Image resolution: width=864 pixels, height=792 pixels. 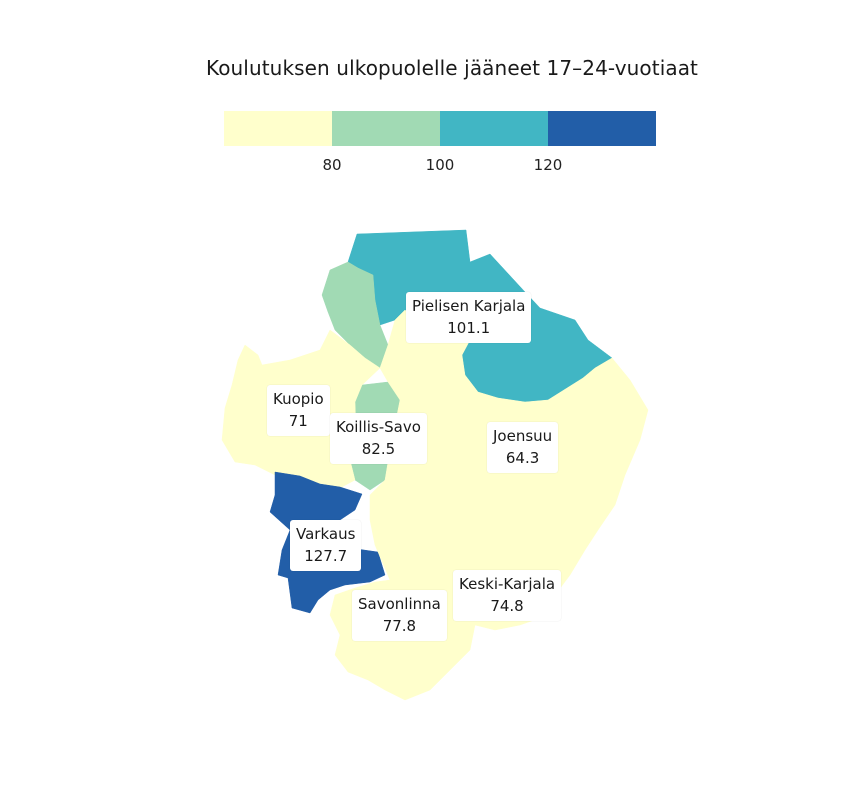 What do you see at coordinates (507, 606) in the screenshot?
I see `region-value: 74.8` at bounding box center [507, 606].